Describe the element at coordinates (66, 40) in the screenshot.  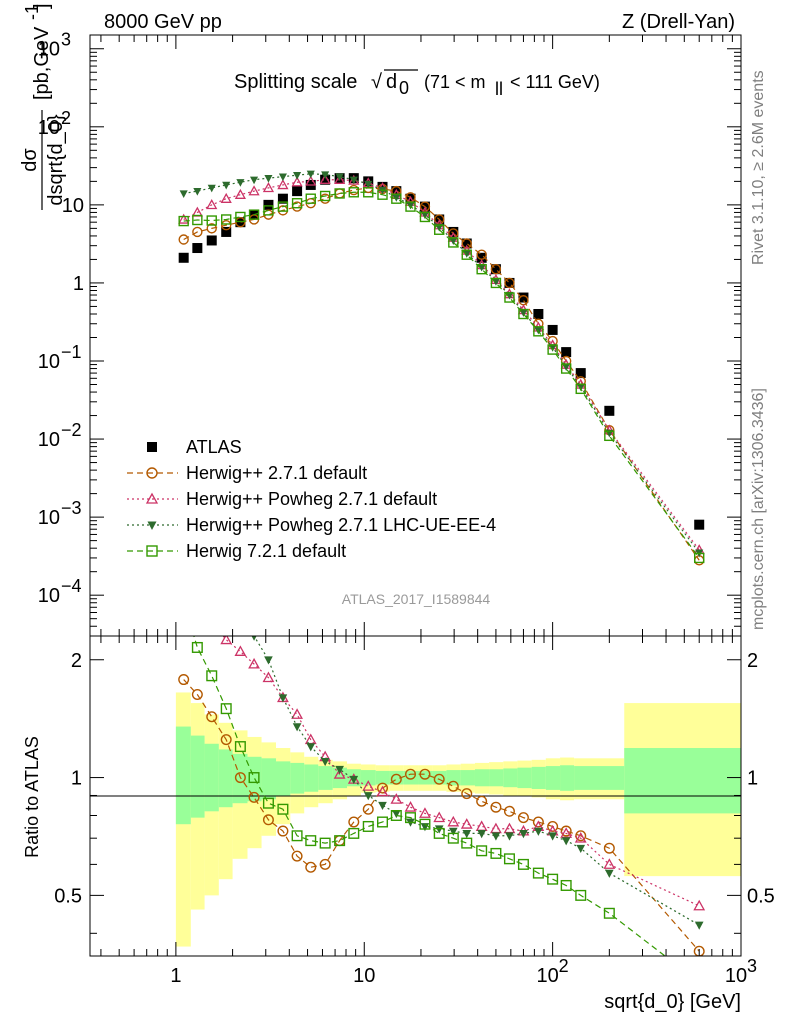
I see `y-tick-label-sup: 3` at that location.